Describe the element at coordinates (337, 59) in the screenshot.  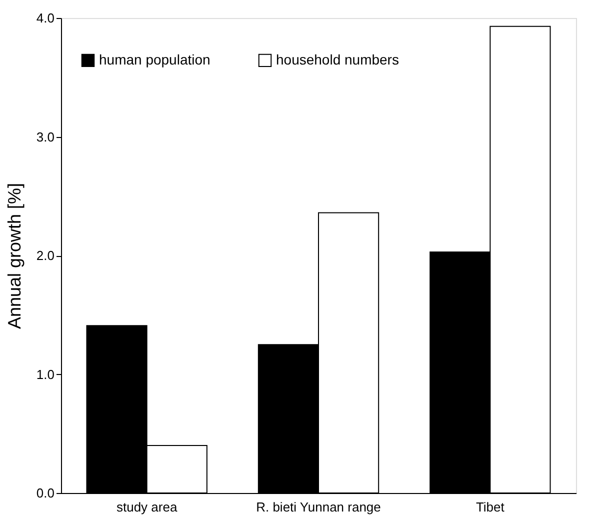
I see `legend-label: household numbers` at that location.